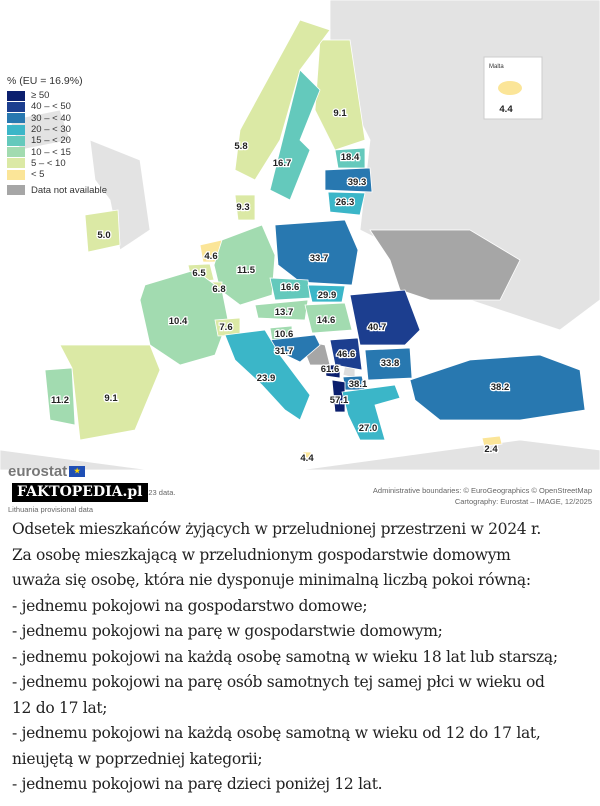 The width and height of the screenshot is (600, 806). What do you see at coordinates (319, 258) in the screenshot?
I see `value-label-poland: 33.7` at bounding box center [319, 258].